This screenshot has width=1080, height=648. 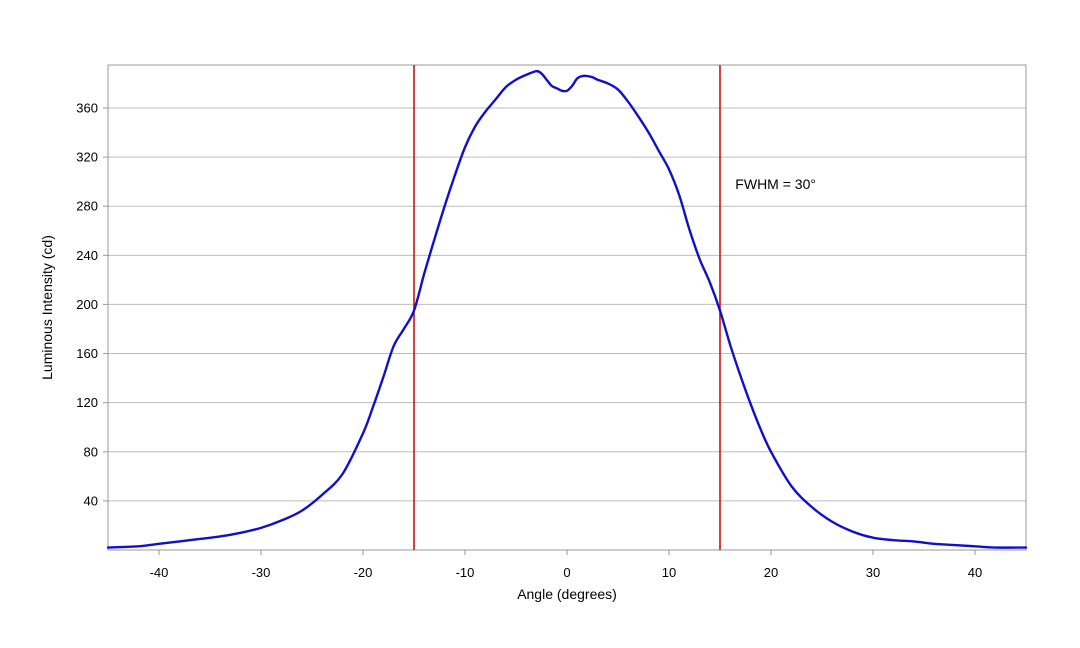 I want to click on x-tick-label: 10, so click(x=669, y=572).